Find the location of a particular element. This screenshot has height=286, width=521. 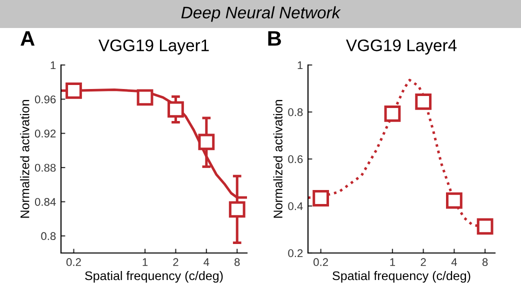

chart-title: VGG19 Layer4 is located at coordinates (401, 47).